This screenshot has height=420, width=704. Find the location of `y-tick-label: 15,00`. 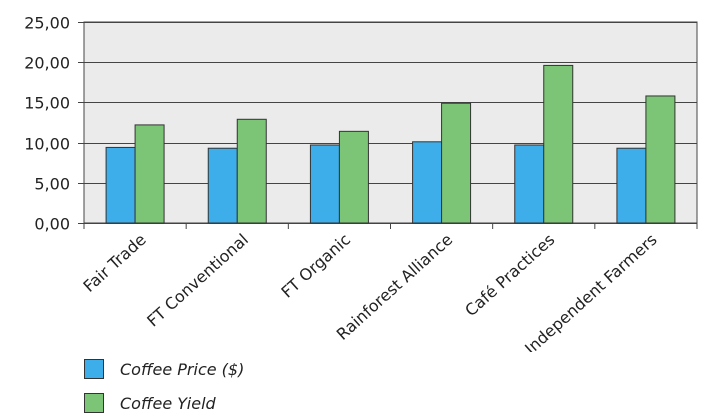

y-tick-label: 15,00 is located at coordinates (47, 103).